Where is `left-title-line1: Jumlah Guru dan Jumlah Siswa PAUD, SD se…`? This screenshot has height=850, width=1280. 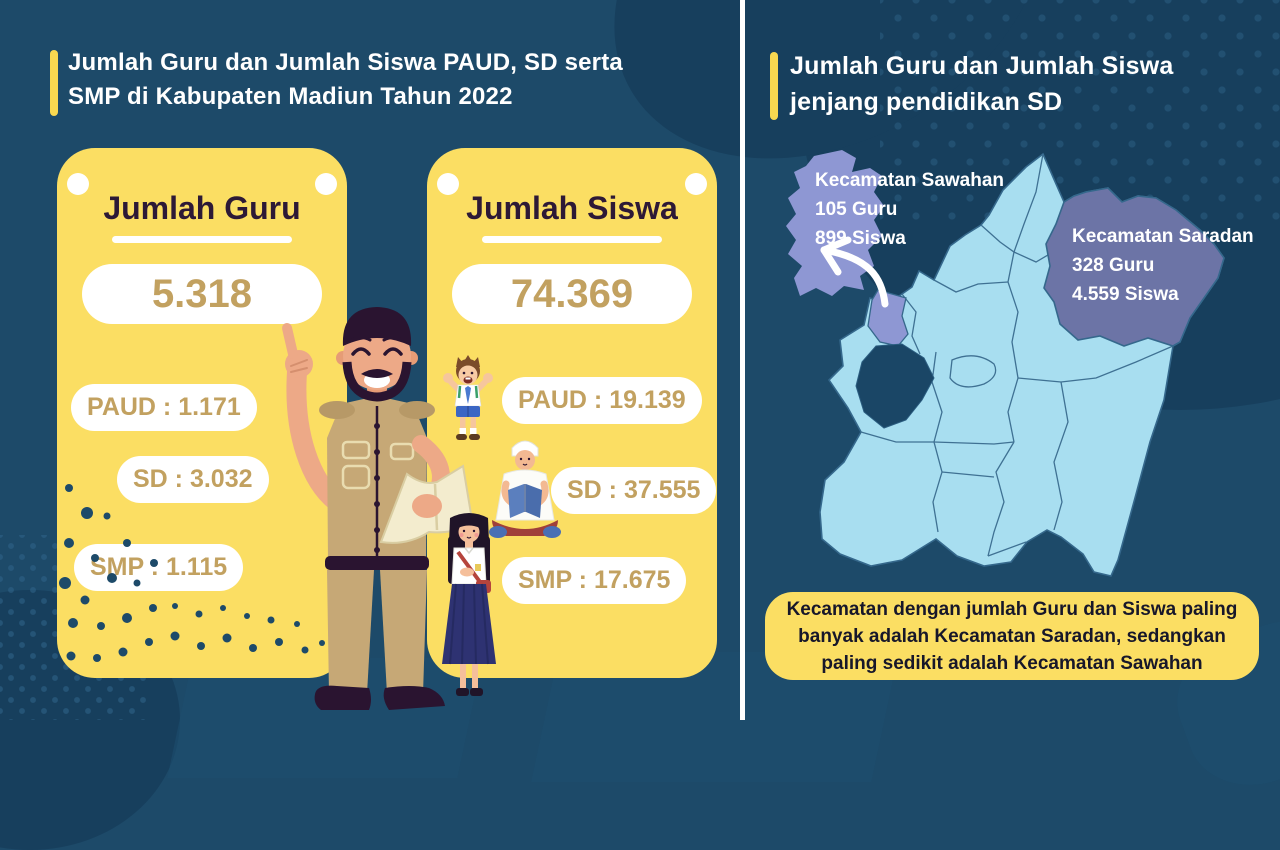 left-title-line1: Jumlah Guru dan Jumlah Siswa PAUD, SD se… is located at coordinates (345, 62).